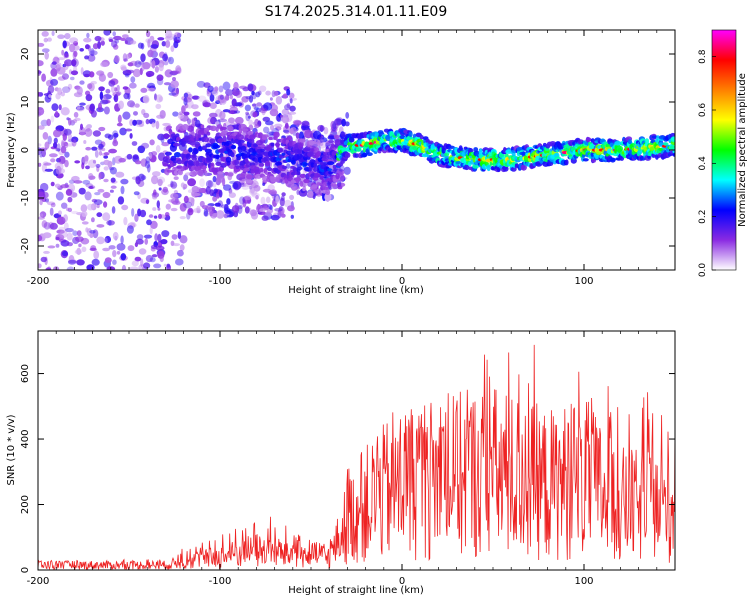  I want to click on snr-y-axis-label: SNR (10 * v/v), so click(11, 449).